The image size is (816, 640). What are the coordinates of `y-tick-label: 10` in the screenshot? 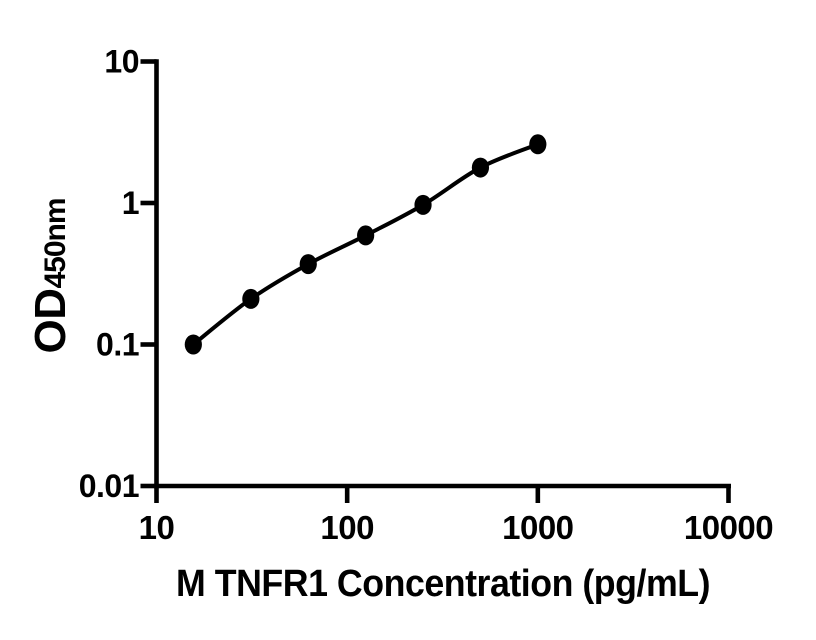 It's located at (121, 62).